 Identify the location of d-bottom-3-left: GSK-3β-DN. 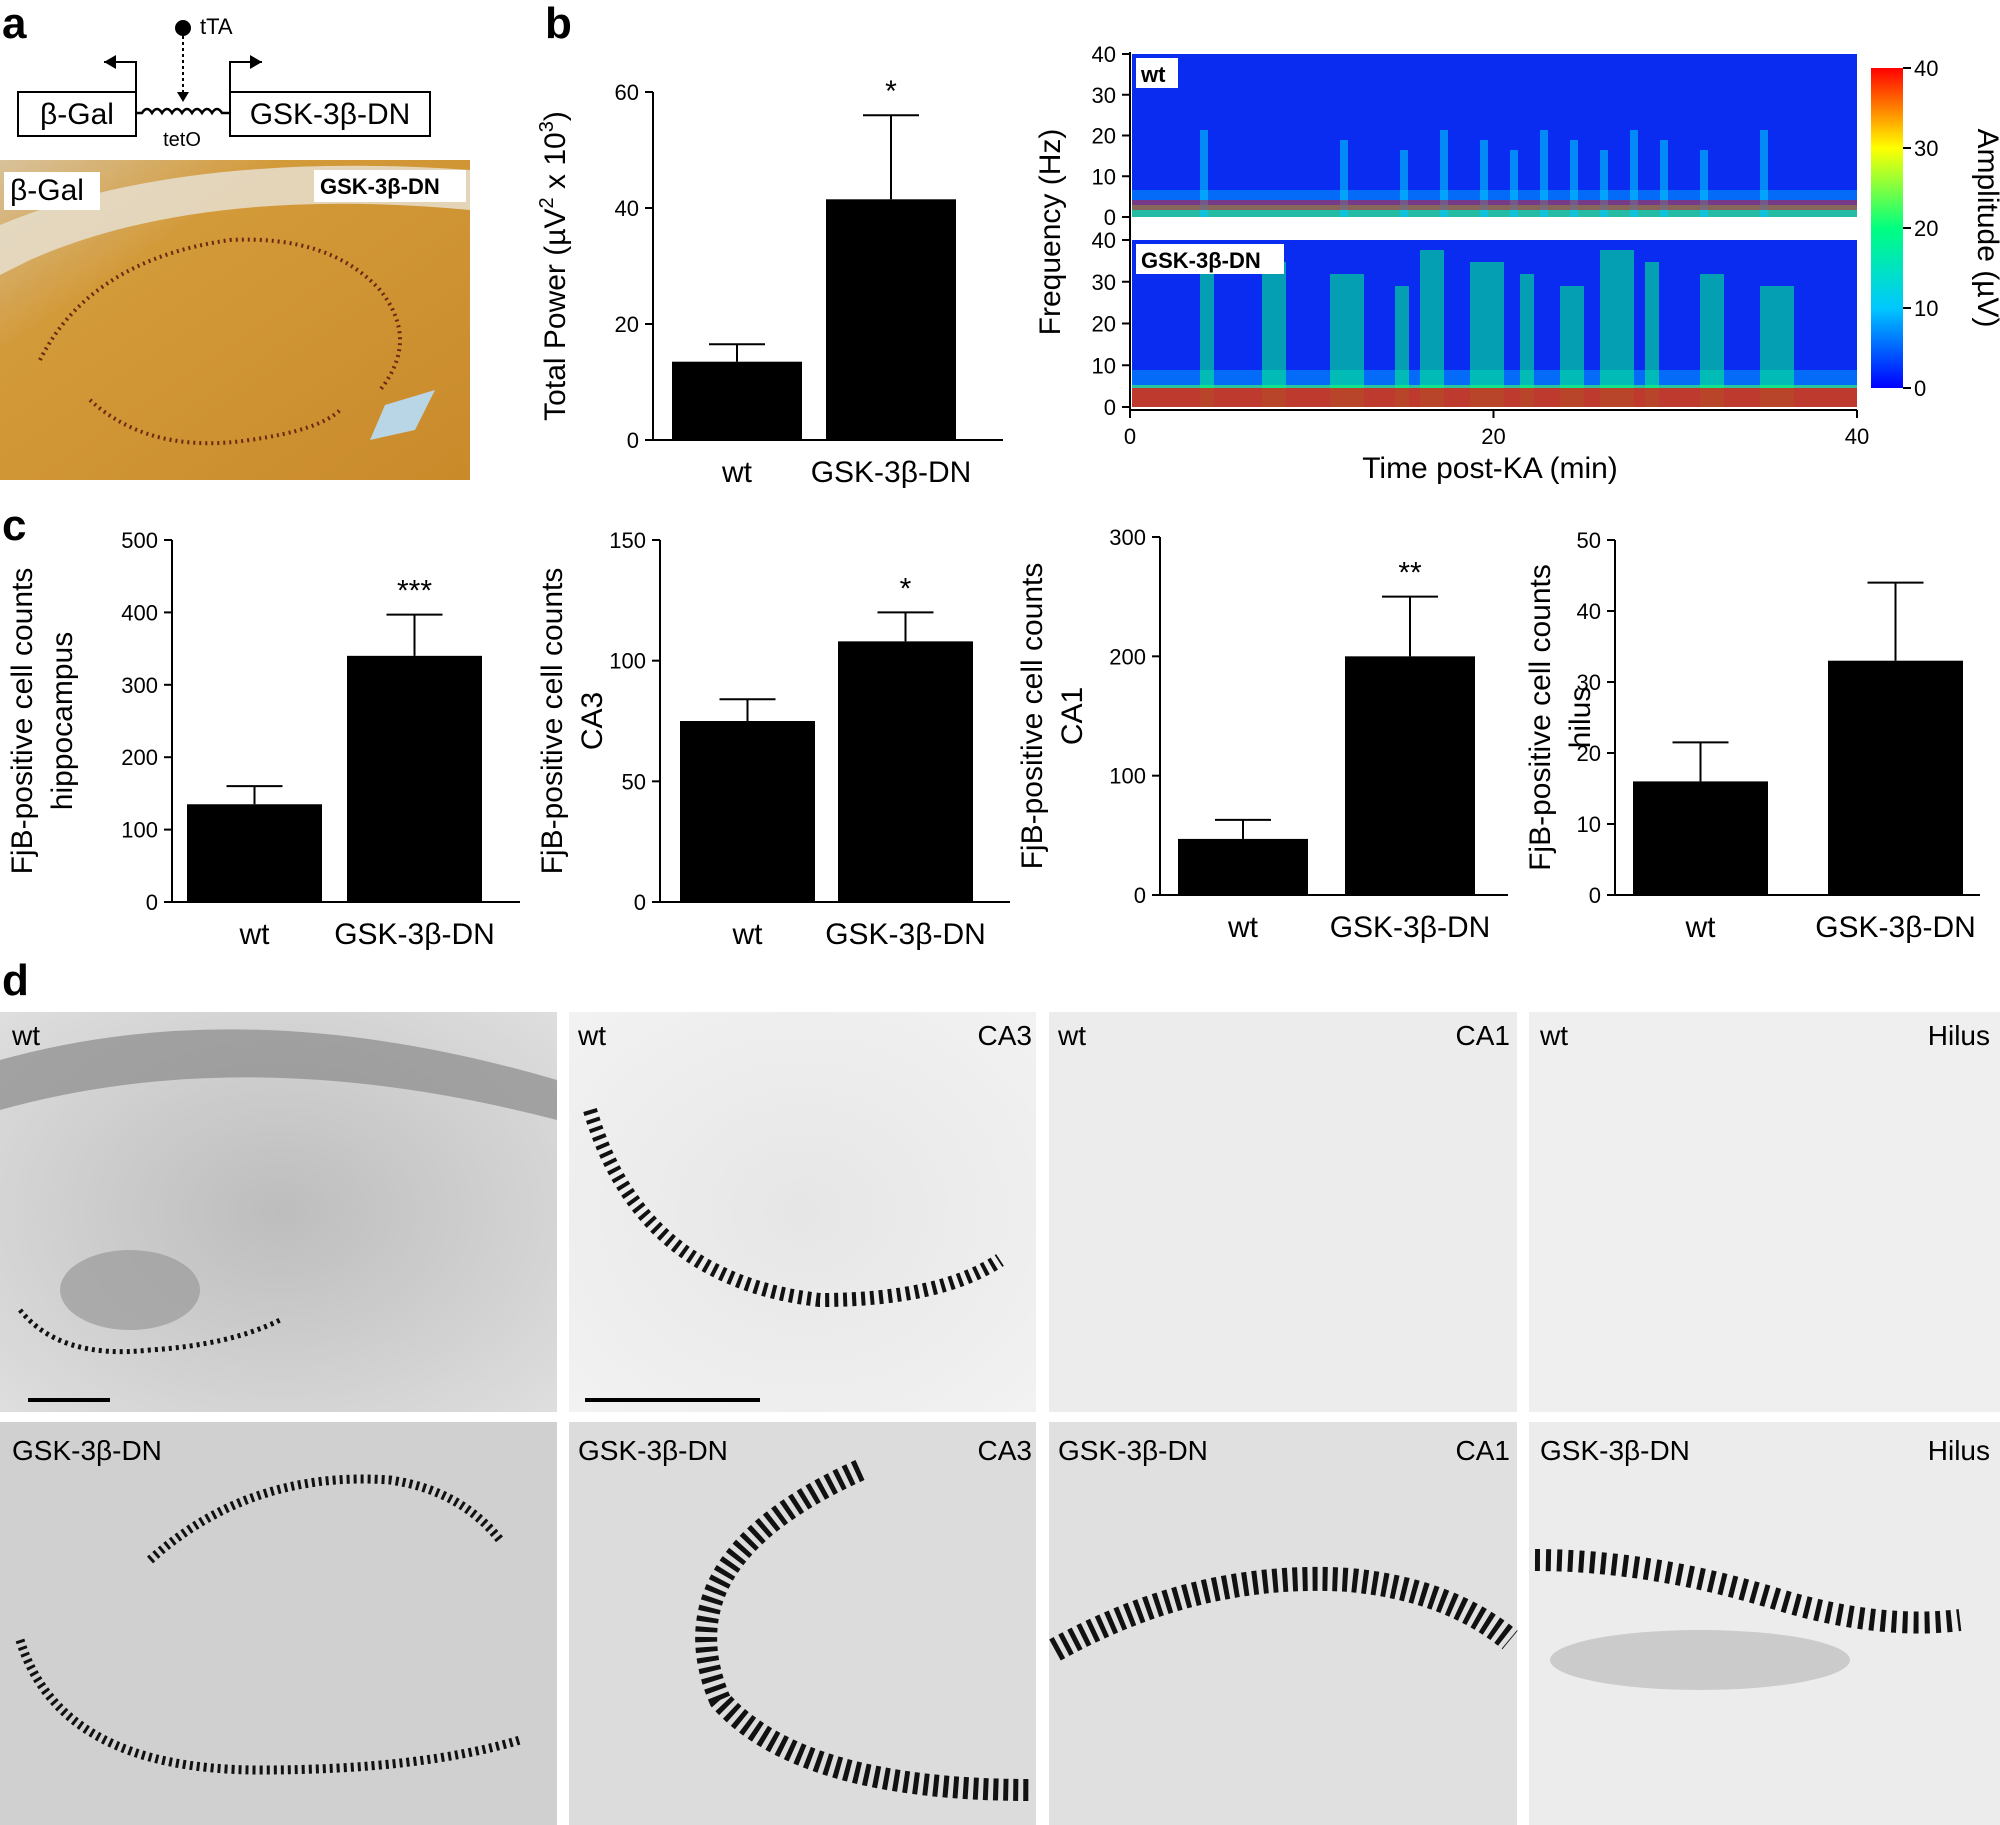
(1133, 1450).